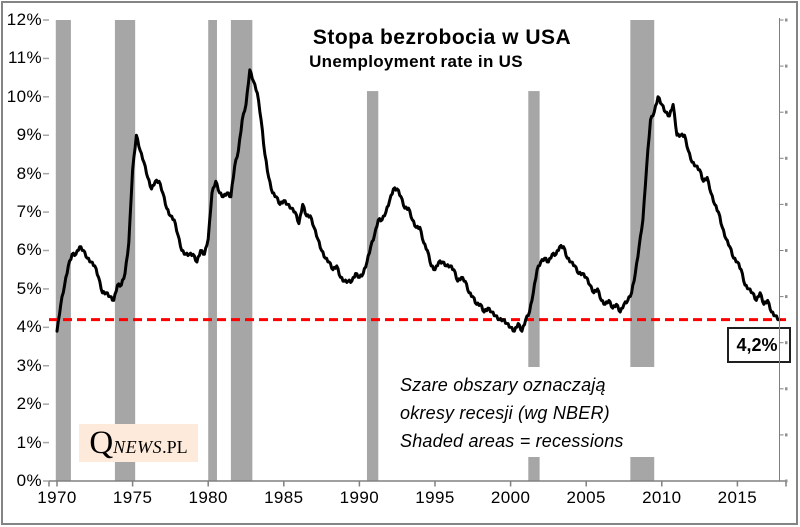  What do you see at coordinates (29, 404) in the screenshot?
I see `y-axis-label: 2%` at bounding box center [29, 404].